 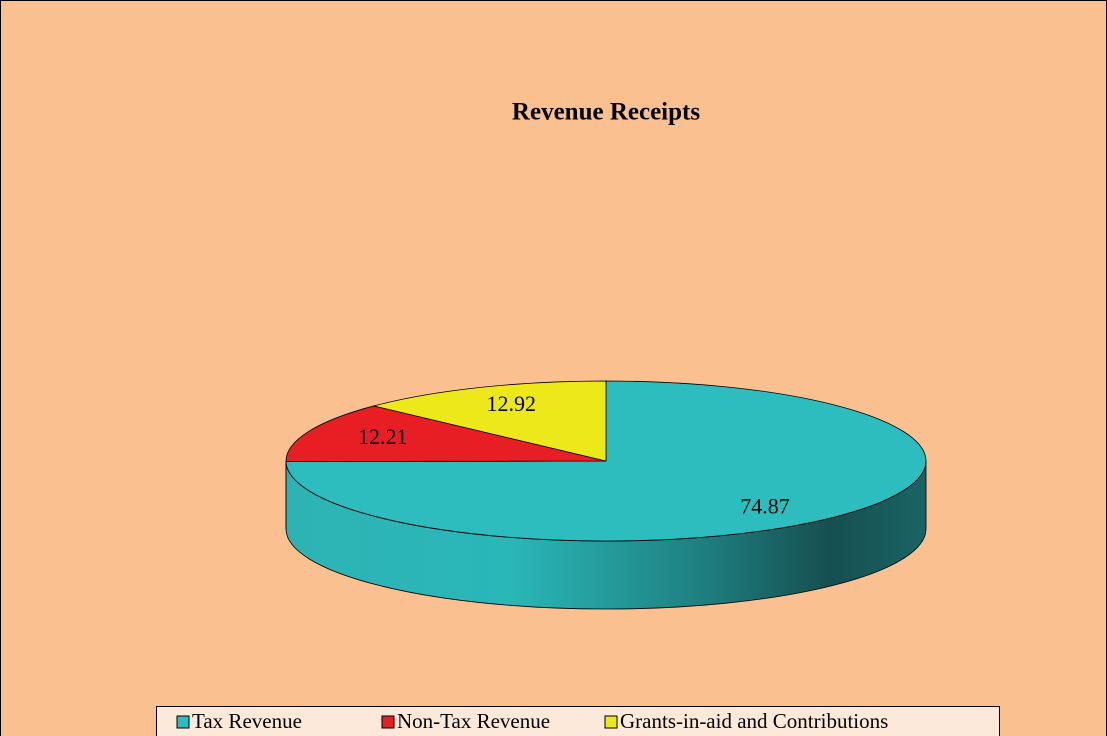 I want to click on data-label: 12.92, so click(x=511, y=403).